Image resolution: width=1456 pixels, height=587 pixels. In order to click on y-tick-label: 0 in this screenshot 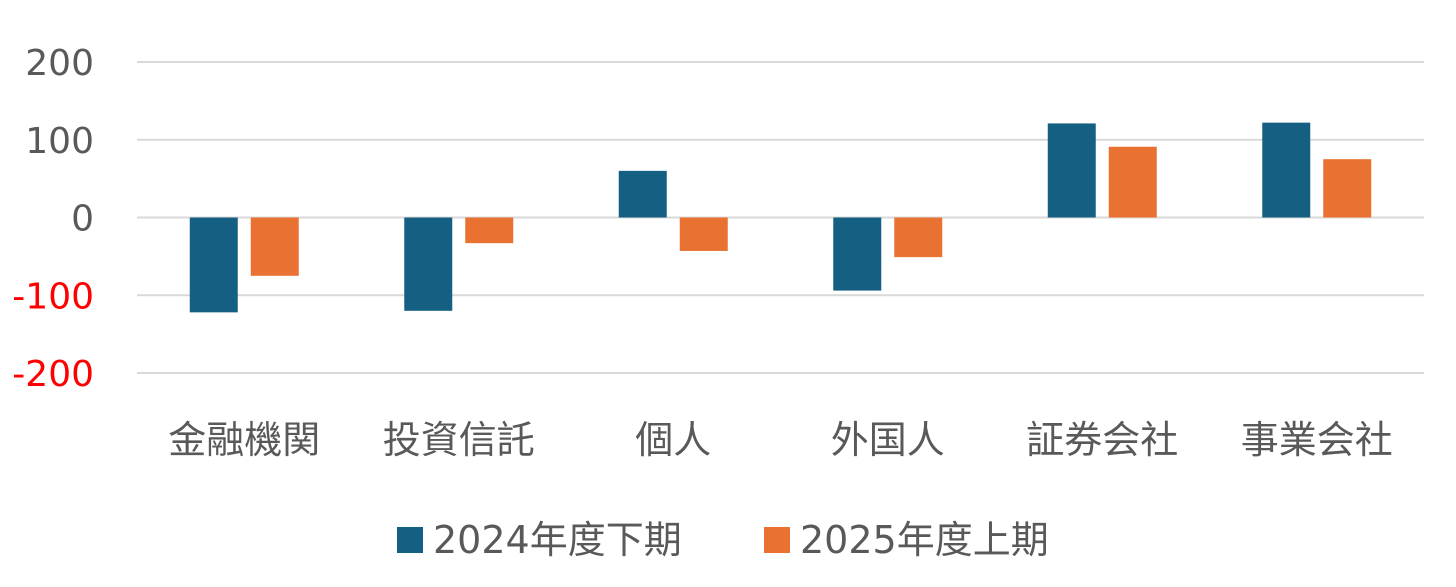, I will do `click(82, 219)`.